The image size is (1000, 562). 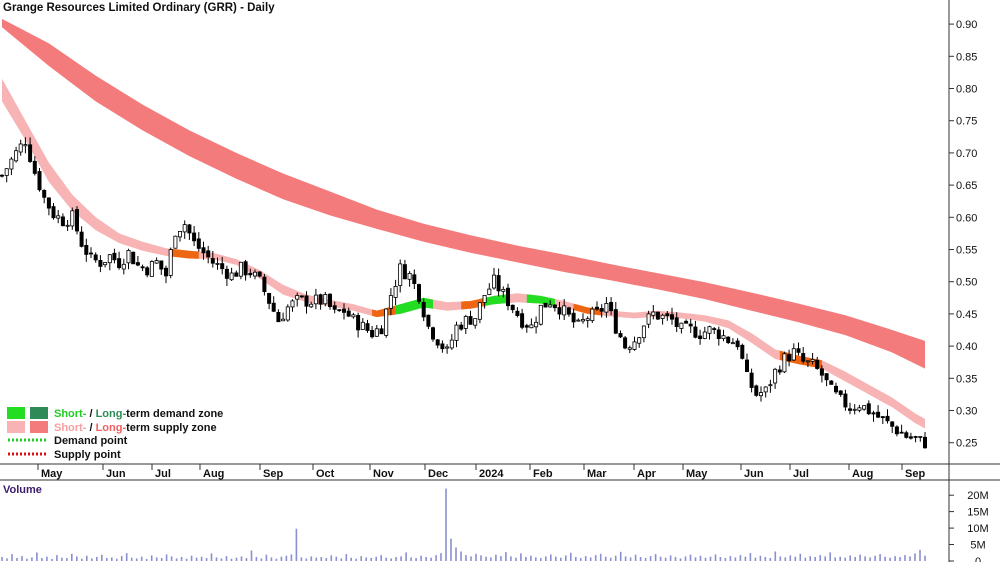 What do you see at coordinates (915, 474) in the screenshot?
I see `month-label: Sep` at bounding box center [915, 474].